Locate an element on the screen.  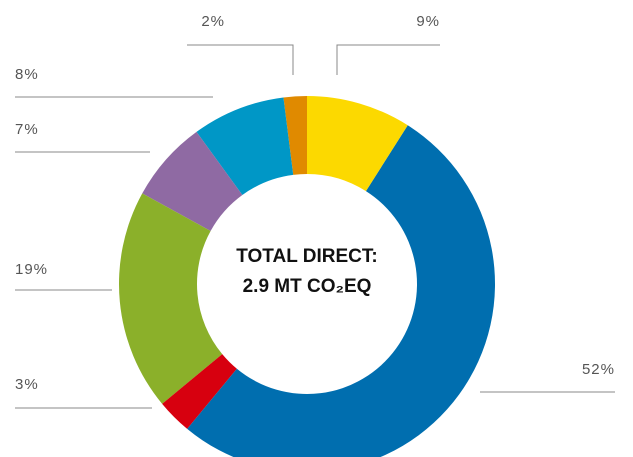
value-label: 9% is located at coordinates (428, 21).